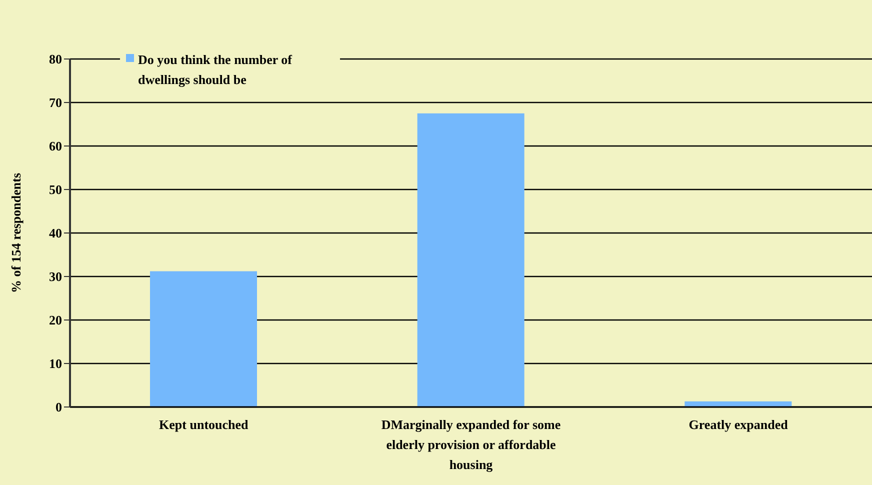 Image resolution: width=872 pixels, height=485 pixels. Describe the element at coordinates (55, 102) in the screenshot. I see `y-tick-label: 70` at that location.